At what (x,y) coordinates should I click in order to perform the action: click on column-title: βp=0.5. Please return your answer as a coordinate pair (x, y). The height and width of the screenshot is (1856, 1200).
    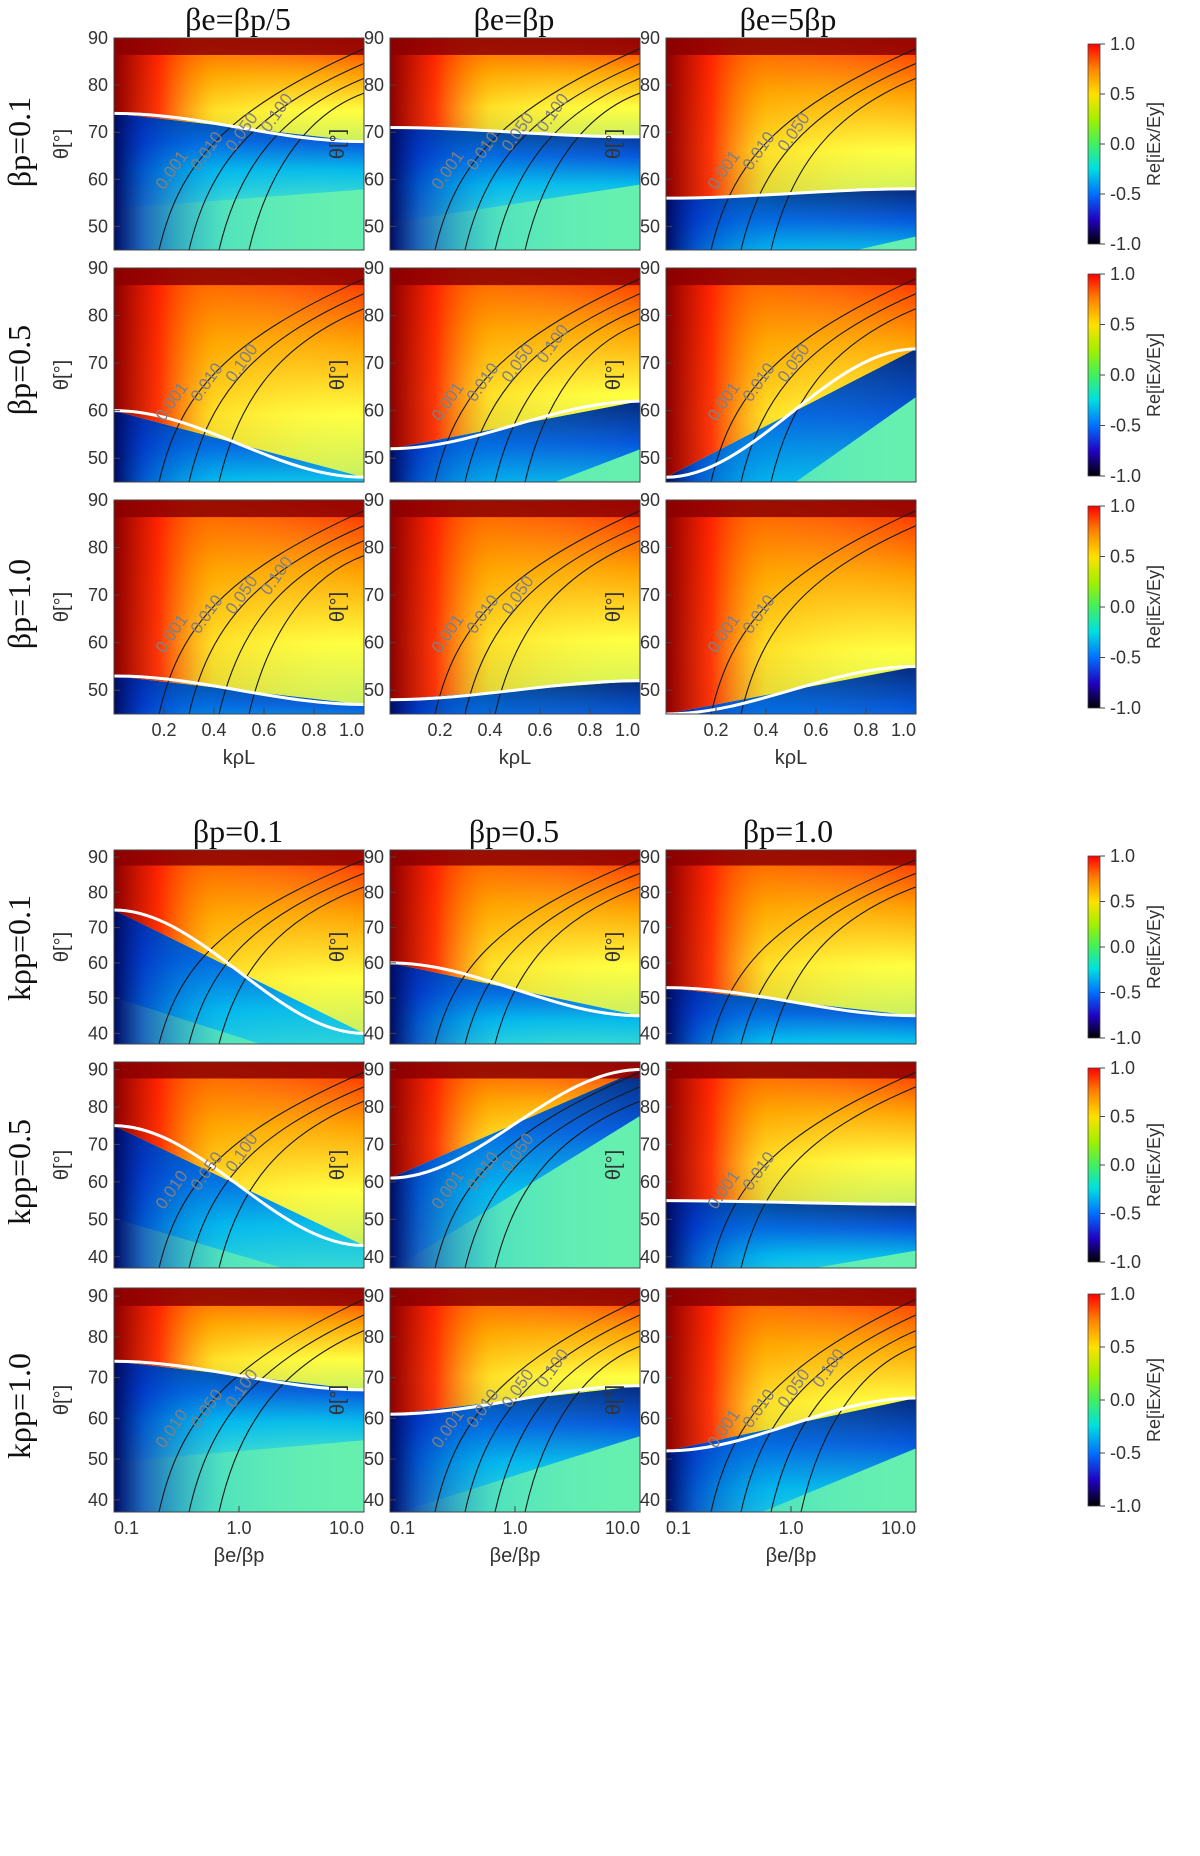
    Looking at the image, I should click on (514, 831).